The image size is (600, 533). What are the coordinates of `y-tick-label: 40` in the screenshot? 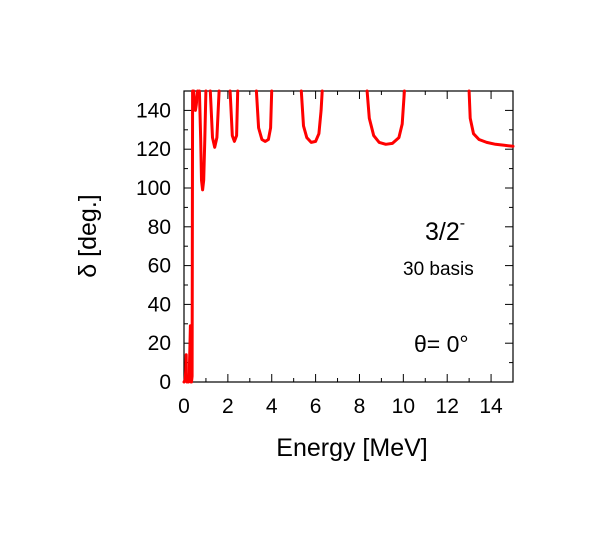 It's located at (159, 304).